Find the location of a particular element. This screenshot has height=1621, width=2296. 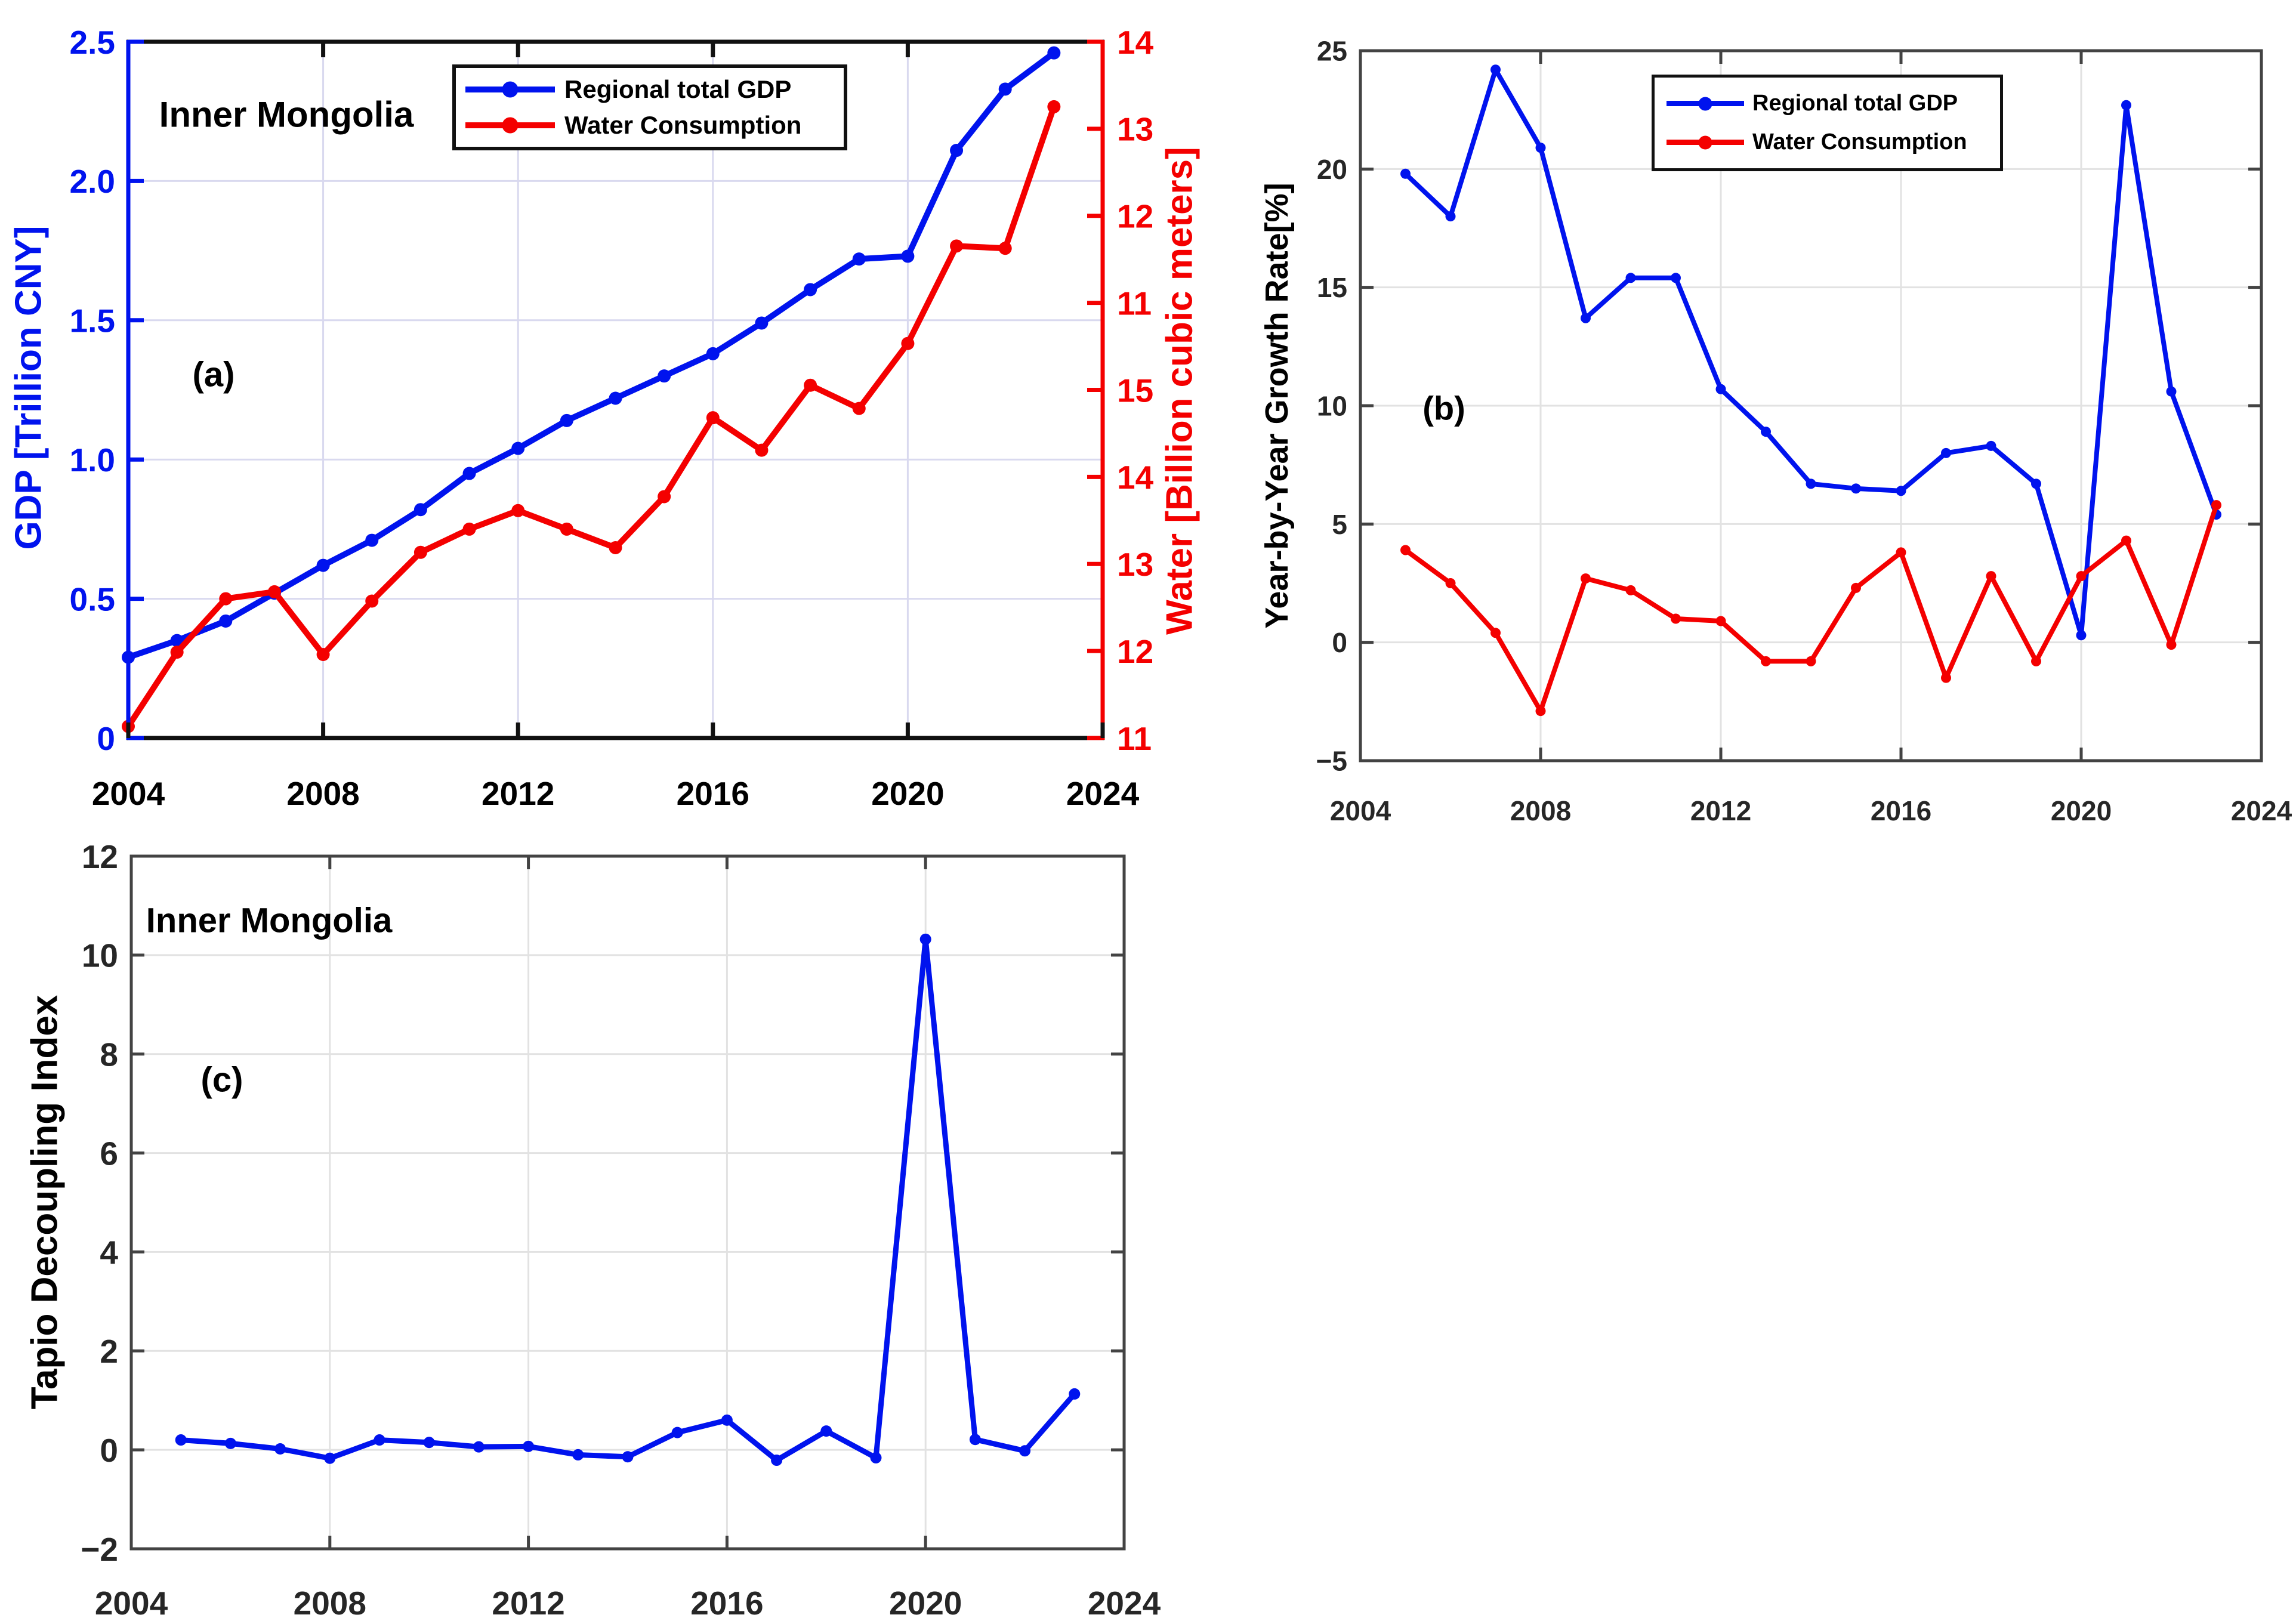

panel-a-title: Inner Mongolia is located at coordinates (286, 114).